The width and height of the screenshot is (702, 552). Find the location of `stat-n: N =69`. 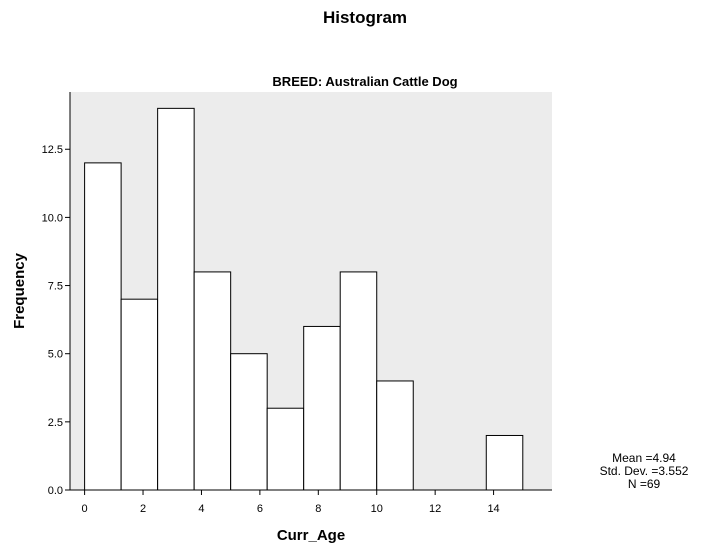

stat-n: N =69 is located at coordinates (644, 484).